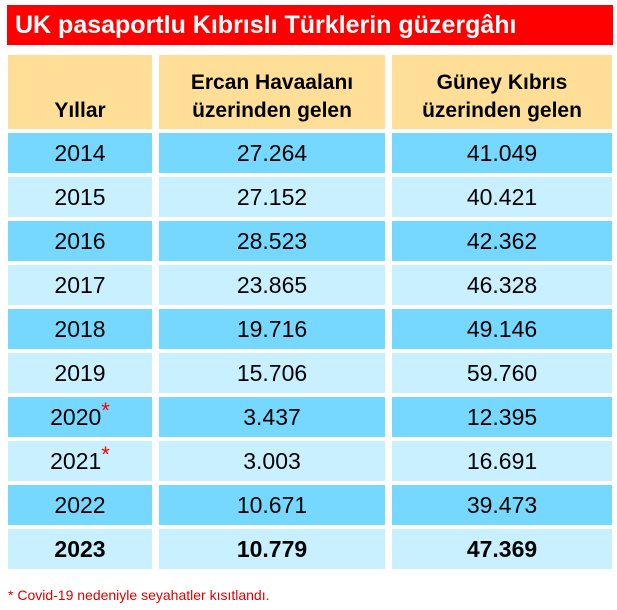  I want to click on year-cell: 2022, so click(80, 505).